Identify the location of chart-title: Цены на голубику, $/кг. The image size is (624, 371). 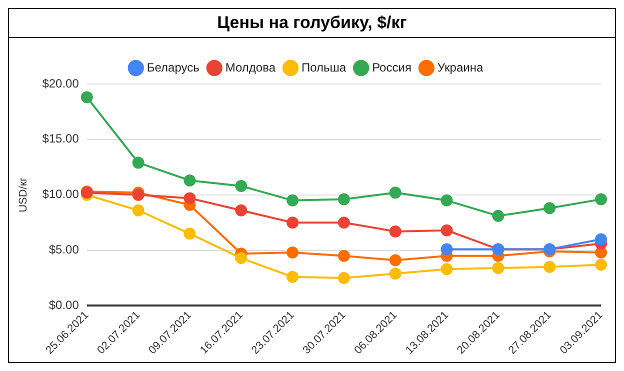
(312, 23).